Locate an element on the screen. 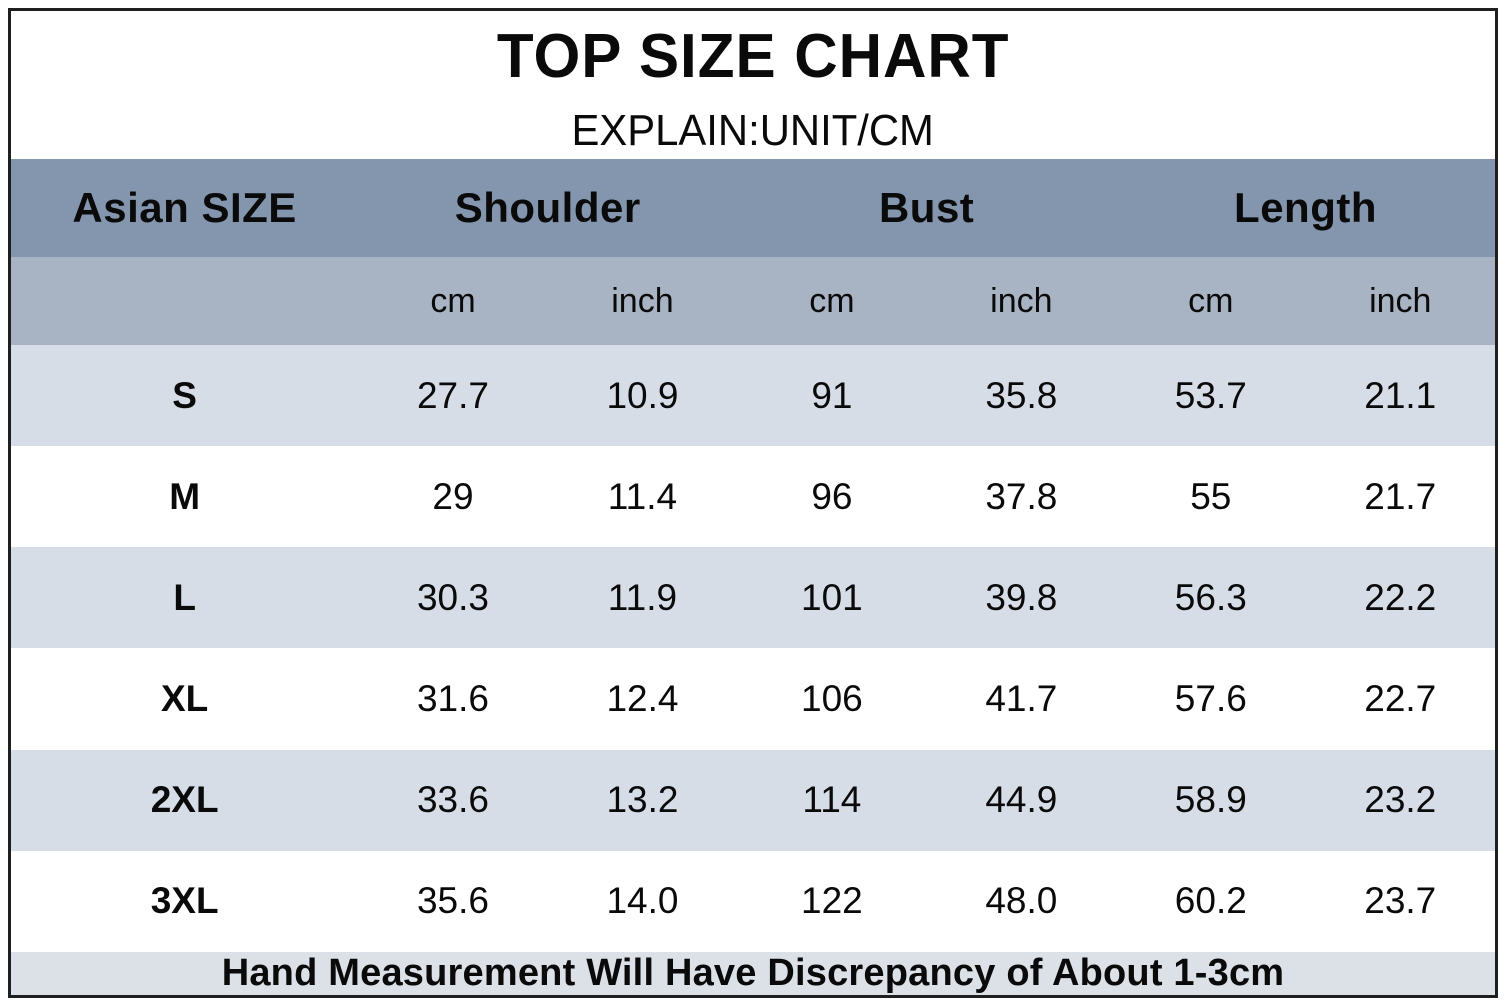 Image resolution: width=1506 pixels, height=1006 pixels. value-cell: 22.7 is located at coordinates (1400, 699).